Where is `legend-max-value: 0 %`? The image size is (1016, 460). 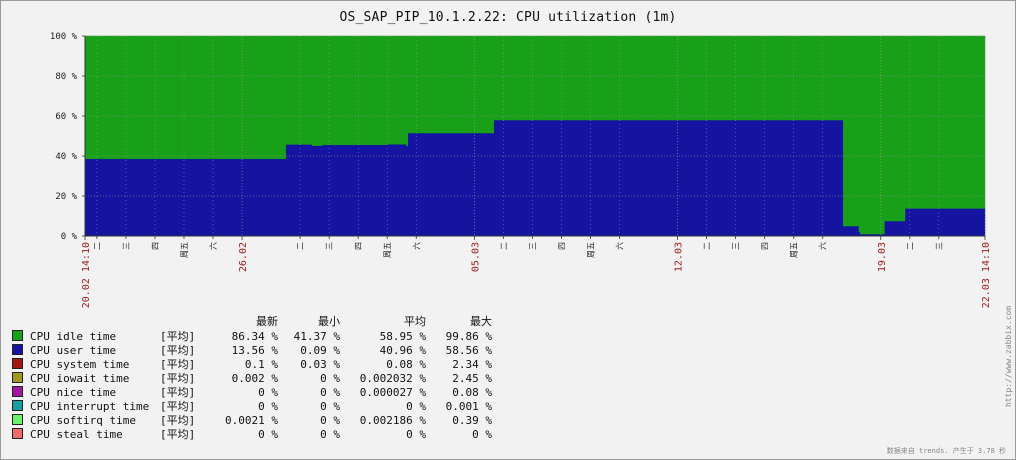
legend-max-value: 0 % is located at coordinates (482, 434).